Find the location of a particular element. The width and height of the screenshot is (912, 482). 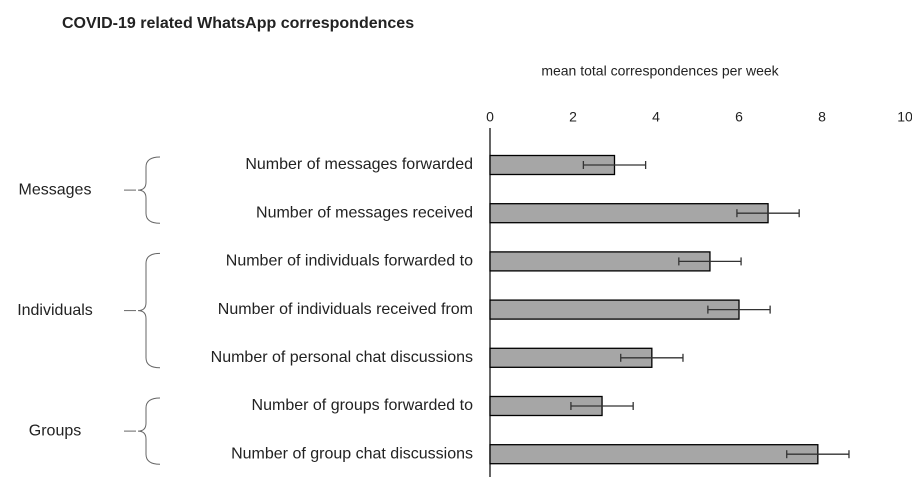

x-tick-label: 8 is located at coordinates (822, 117).